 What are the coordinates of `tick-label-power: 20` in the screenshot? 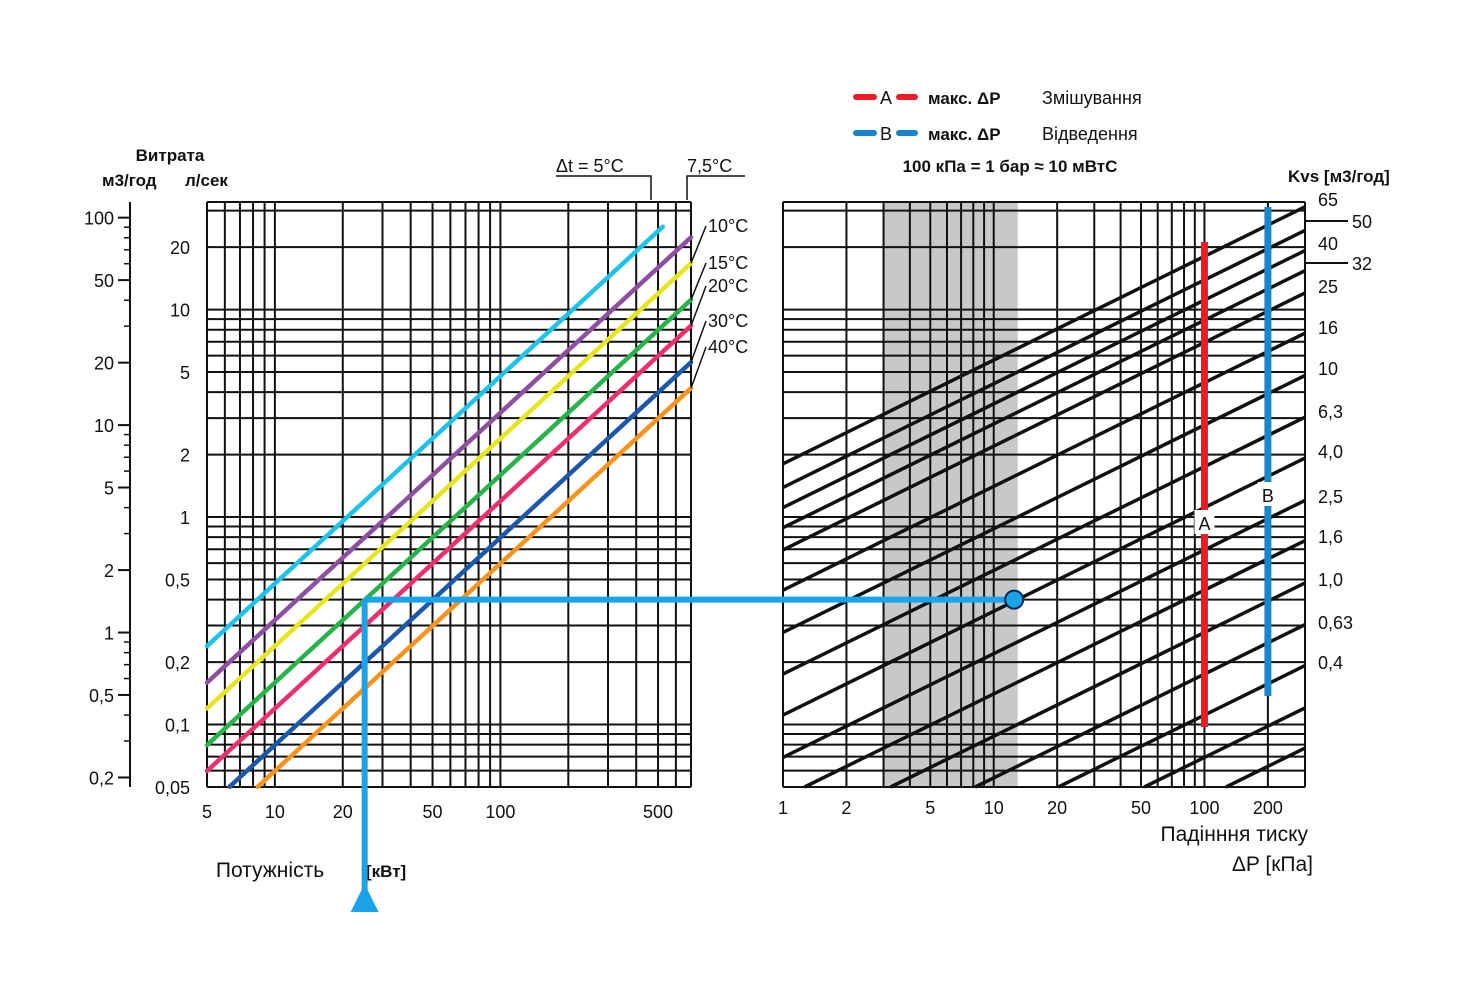 It's located at (343, 812).